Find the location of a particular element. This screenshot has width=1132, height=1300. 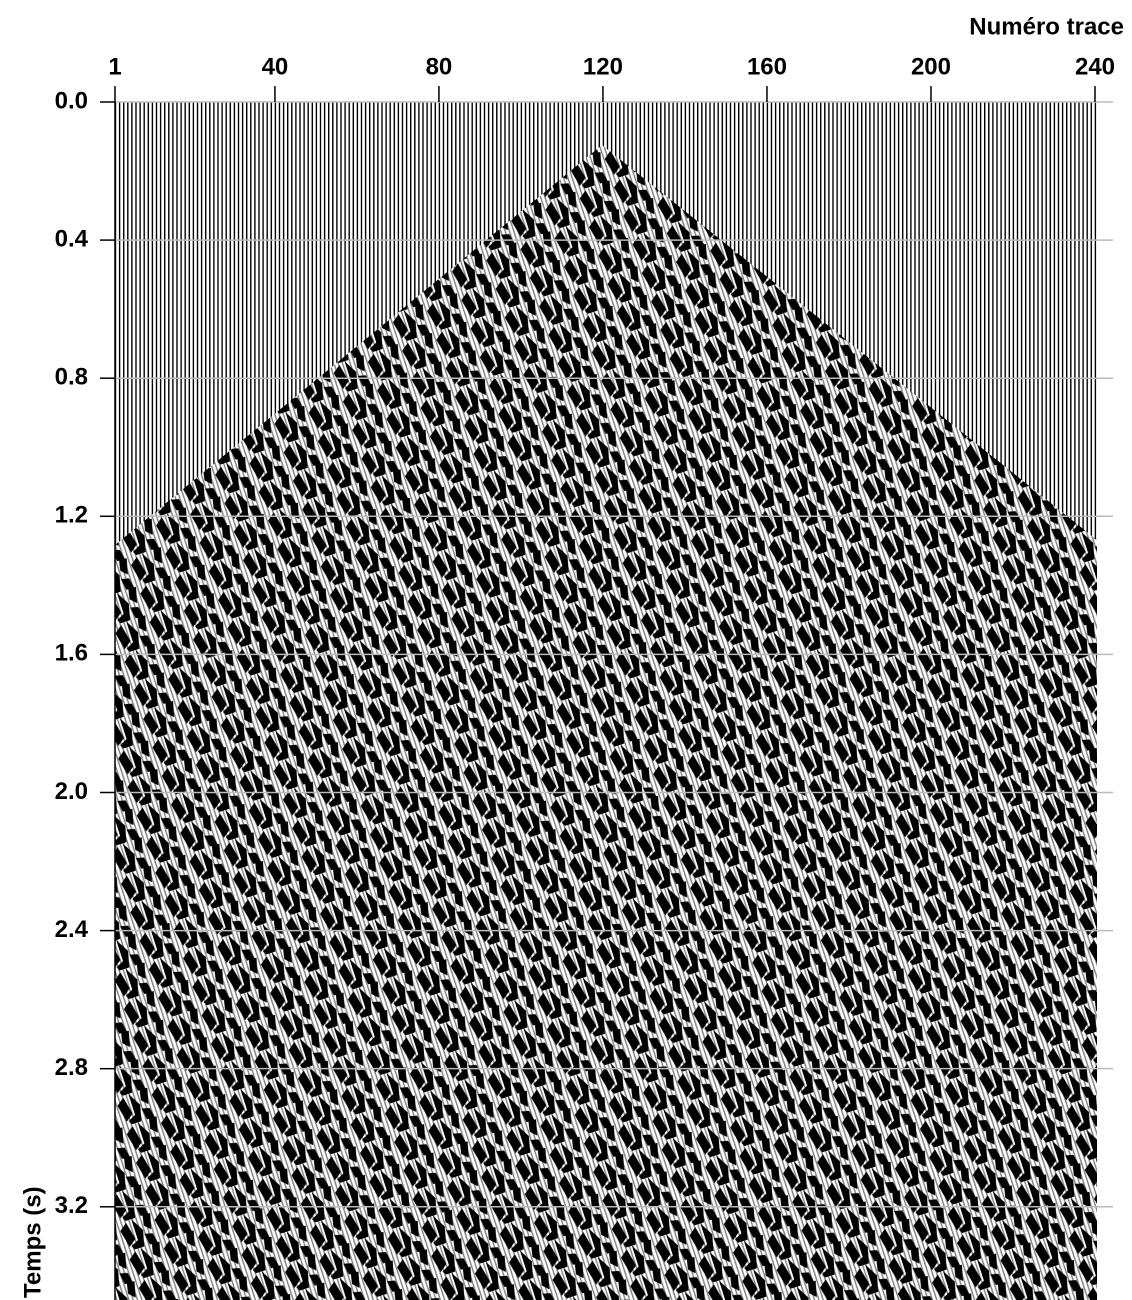

x-tick-label: 40 is located at coordinates (275, 66).